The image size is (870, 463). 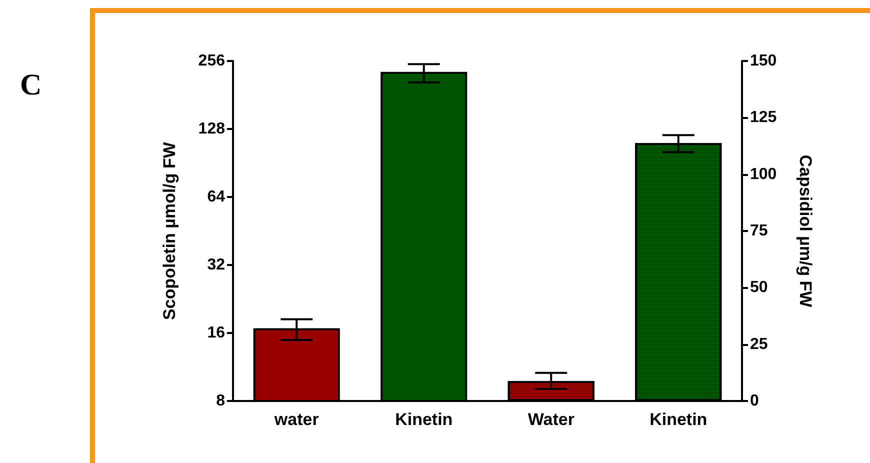 I want to click on y-tick-label: 8, so click(x=221, y=401).